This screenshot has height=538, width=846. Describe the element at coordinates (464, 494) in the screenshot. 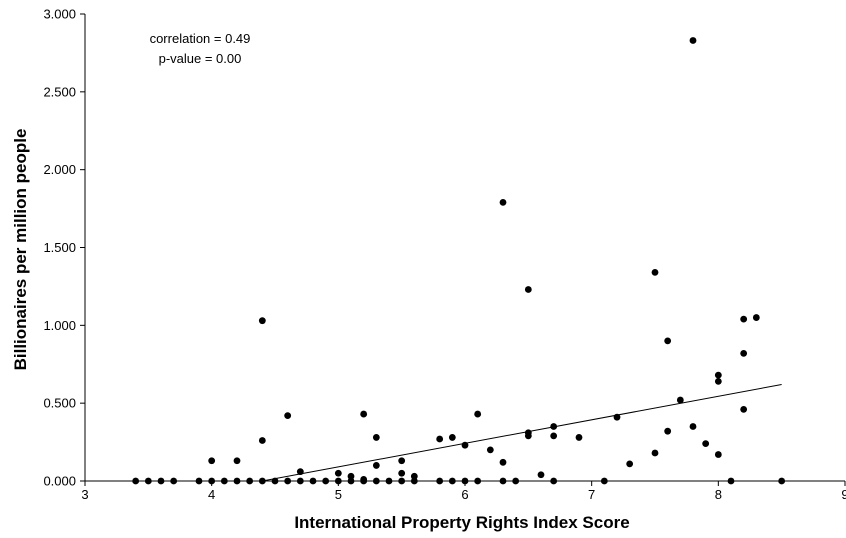

I see `x-tick-label: 6` at that location.